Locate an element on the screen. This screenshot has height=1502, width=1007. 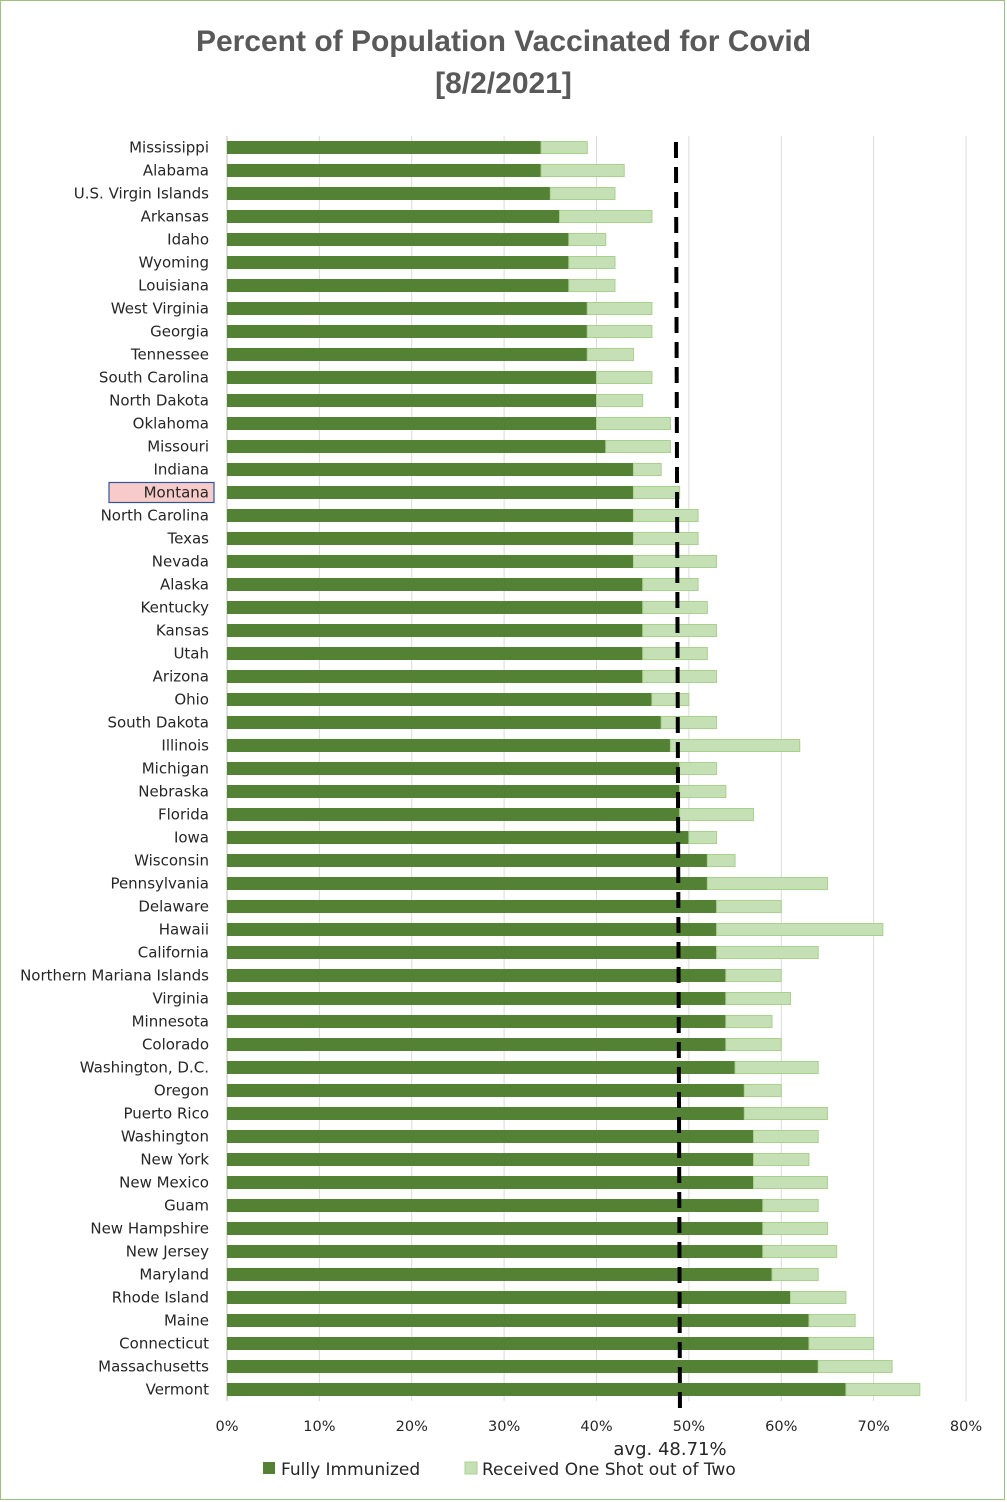
category-label: Delaware is located at coordinates (173, 907).